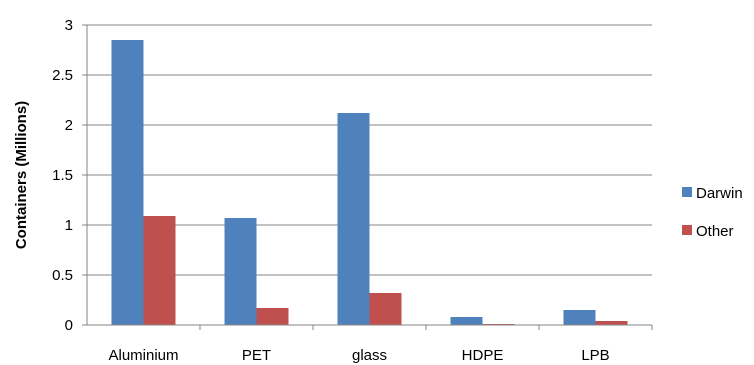 The height and width of the screenshot is (365, 754). What do you see at coordinates (611, 323) in the screenshot?
I see `bar-other-lpb` at bounding box center [611, 323].